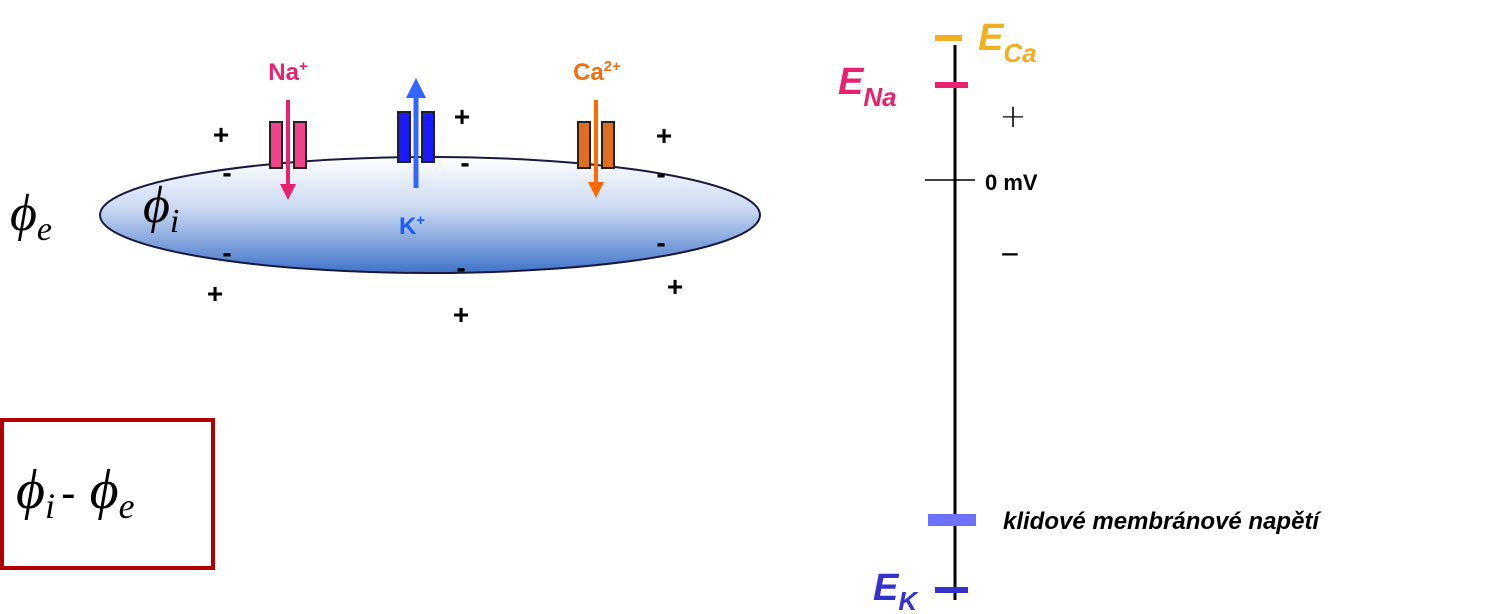  Describe the element at coordinates (588, 72) in the screenshot. I see `ion-symbol: Ca` at that location.